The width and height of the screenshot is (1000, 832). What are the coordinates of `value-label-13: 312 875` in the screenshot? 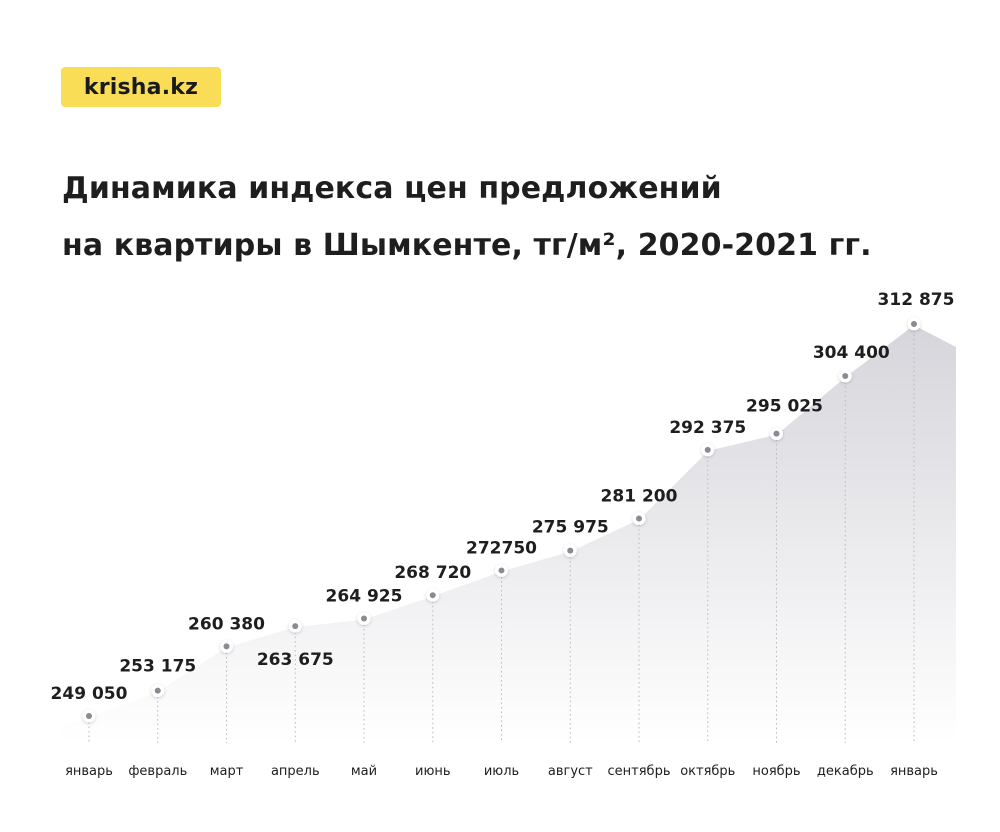 It's located at (916, 300).